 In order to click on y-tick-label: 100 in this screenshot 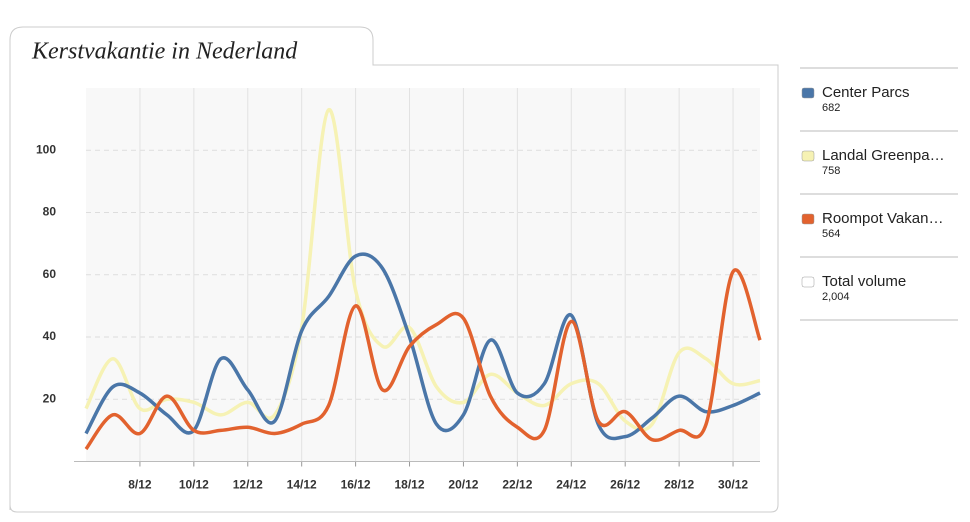, I will do `click(46, 149)`.